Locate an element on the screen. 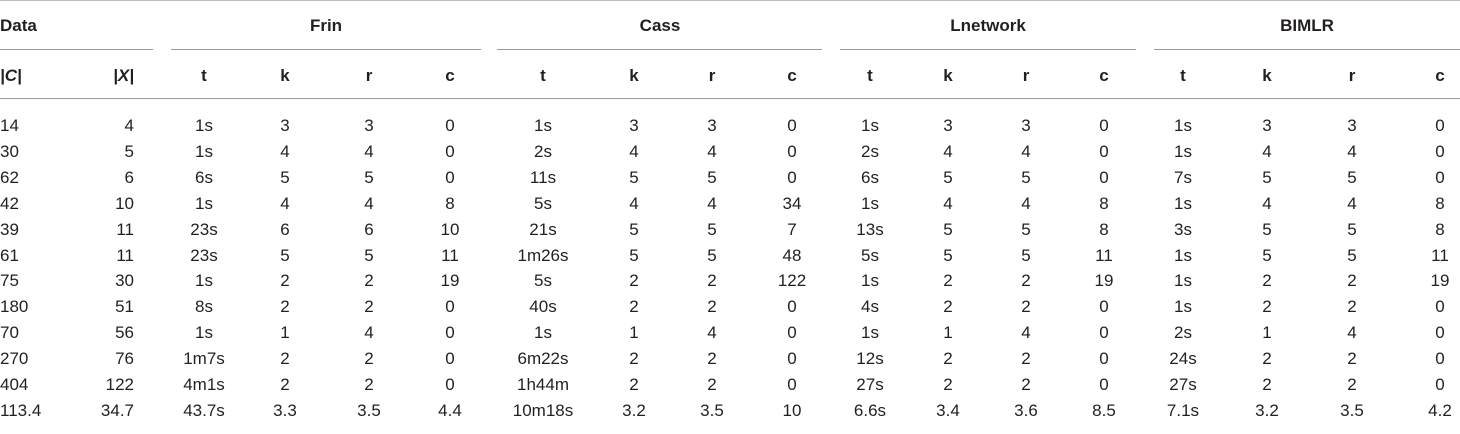 The height and width of the screenshot is (434, 1460). table-cell: 113.4 is located at coordinates (21, 410).